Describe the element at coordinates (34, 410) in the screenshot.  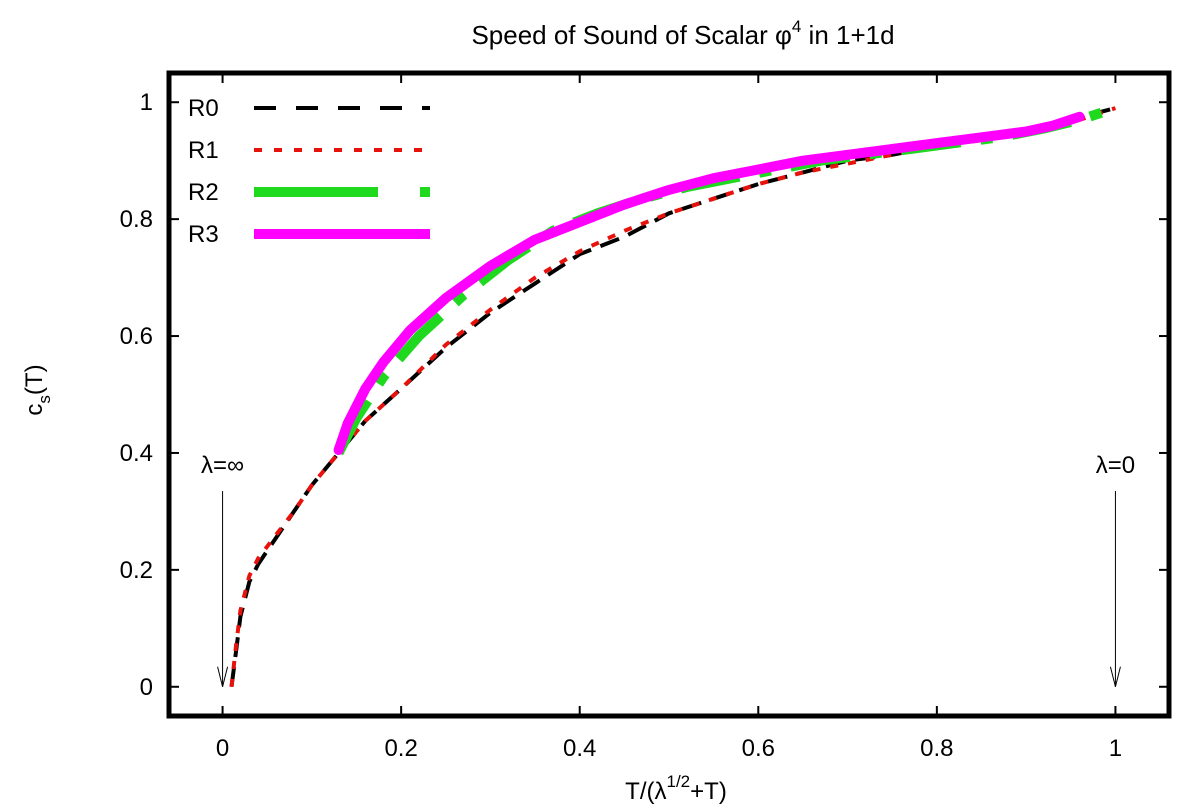
I see `y-axis-label-base: c` at that location.